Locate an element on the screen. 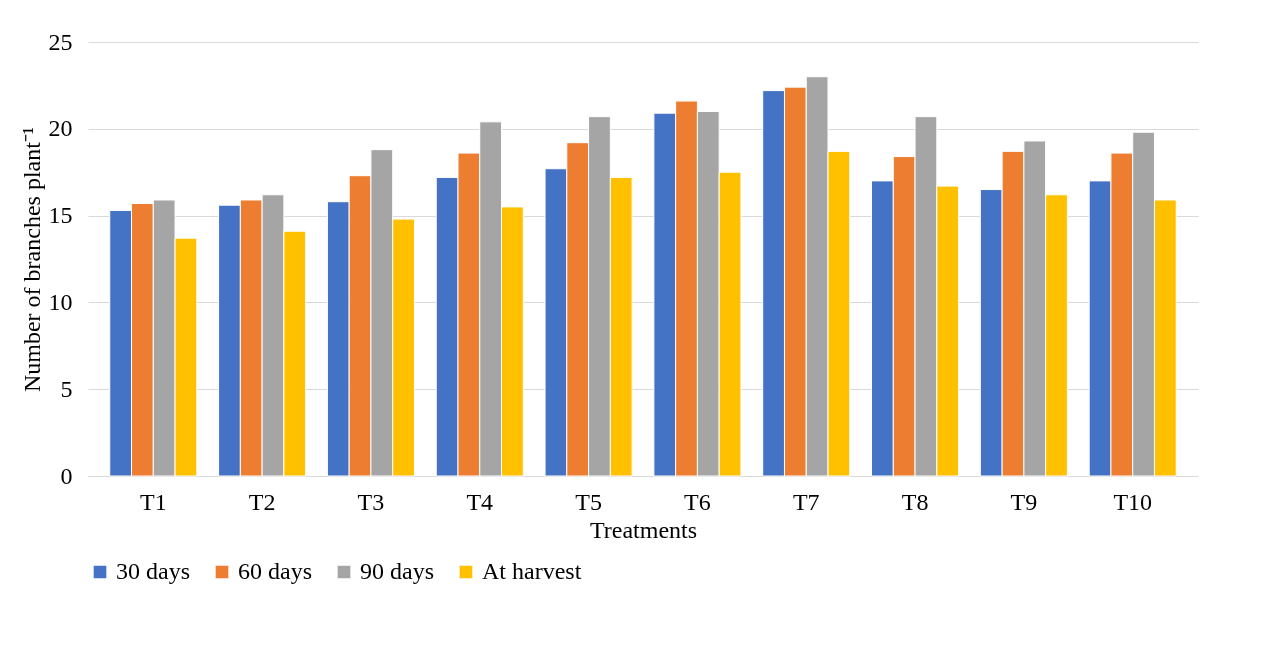  x-axis-title: Treatments is located at coordinates (643, 529).